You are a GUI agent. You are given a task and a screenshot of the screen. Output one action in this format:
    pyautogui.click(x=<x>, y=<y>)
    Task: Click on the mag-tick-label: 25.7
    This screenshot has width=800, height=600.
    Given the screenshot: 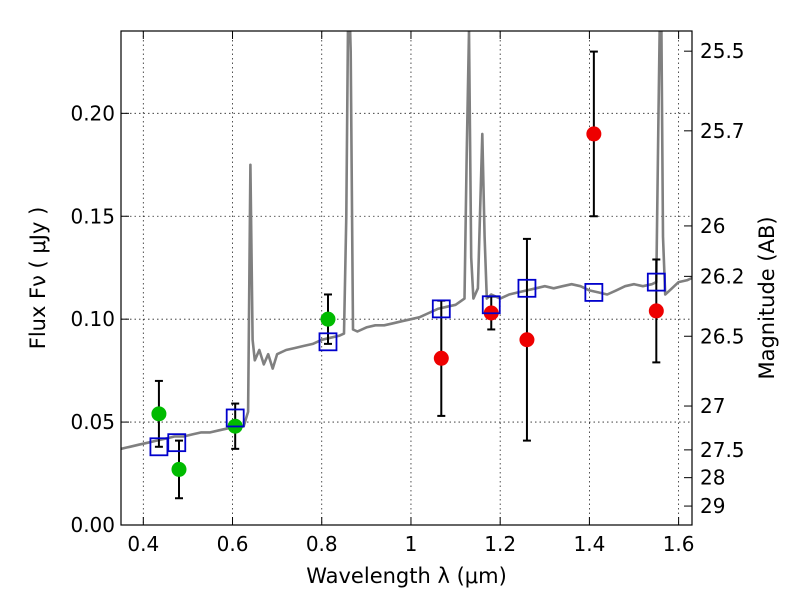 What is the action you would take?
    pyautogui.click(x=722, y=131)
    